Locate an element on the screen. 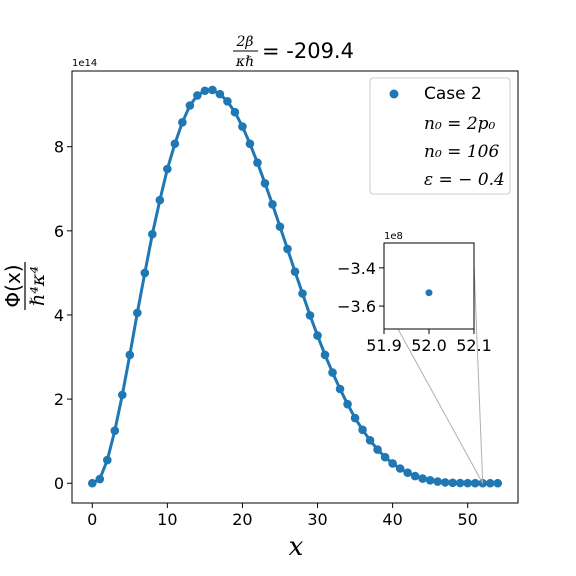 The width and height of the screenshot is (576, 576). inset-y-offset-label: 1e8 is located at coordinates (393, 236).